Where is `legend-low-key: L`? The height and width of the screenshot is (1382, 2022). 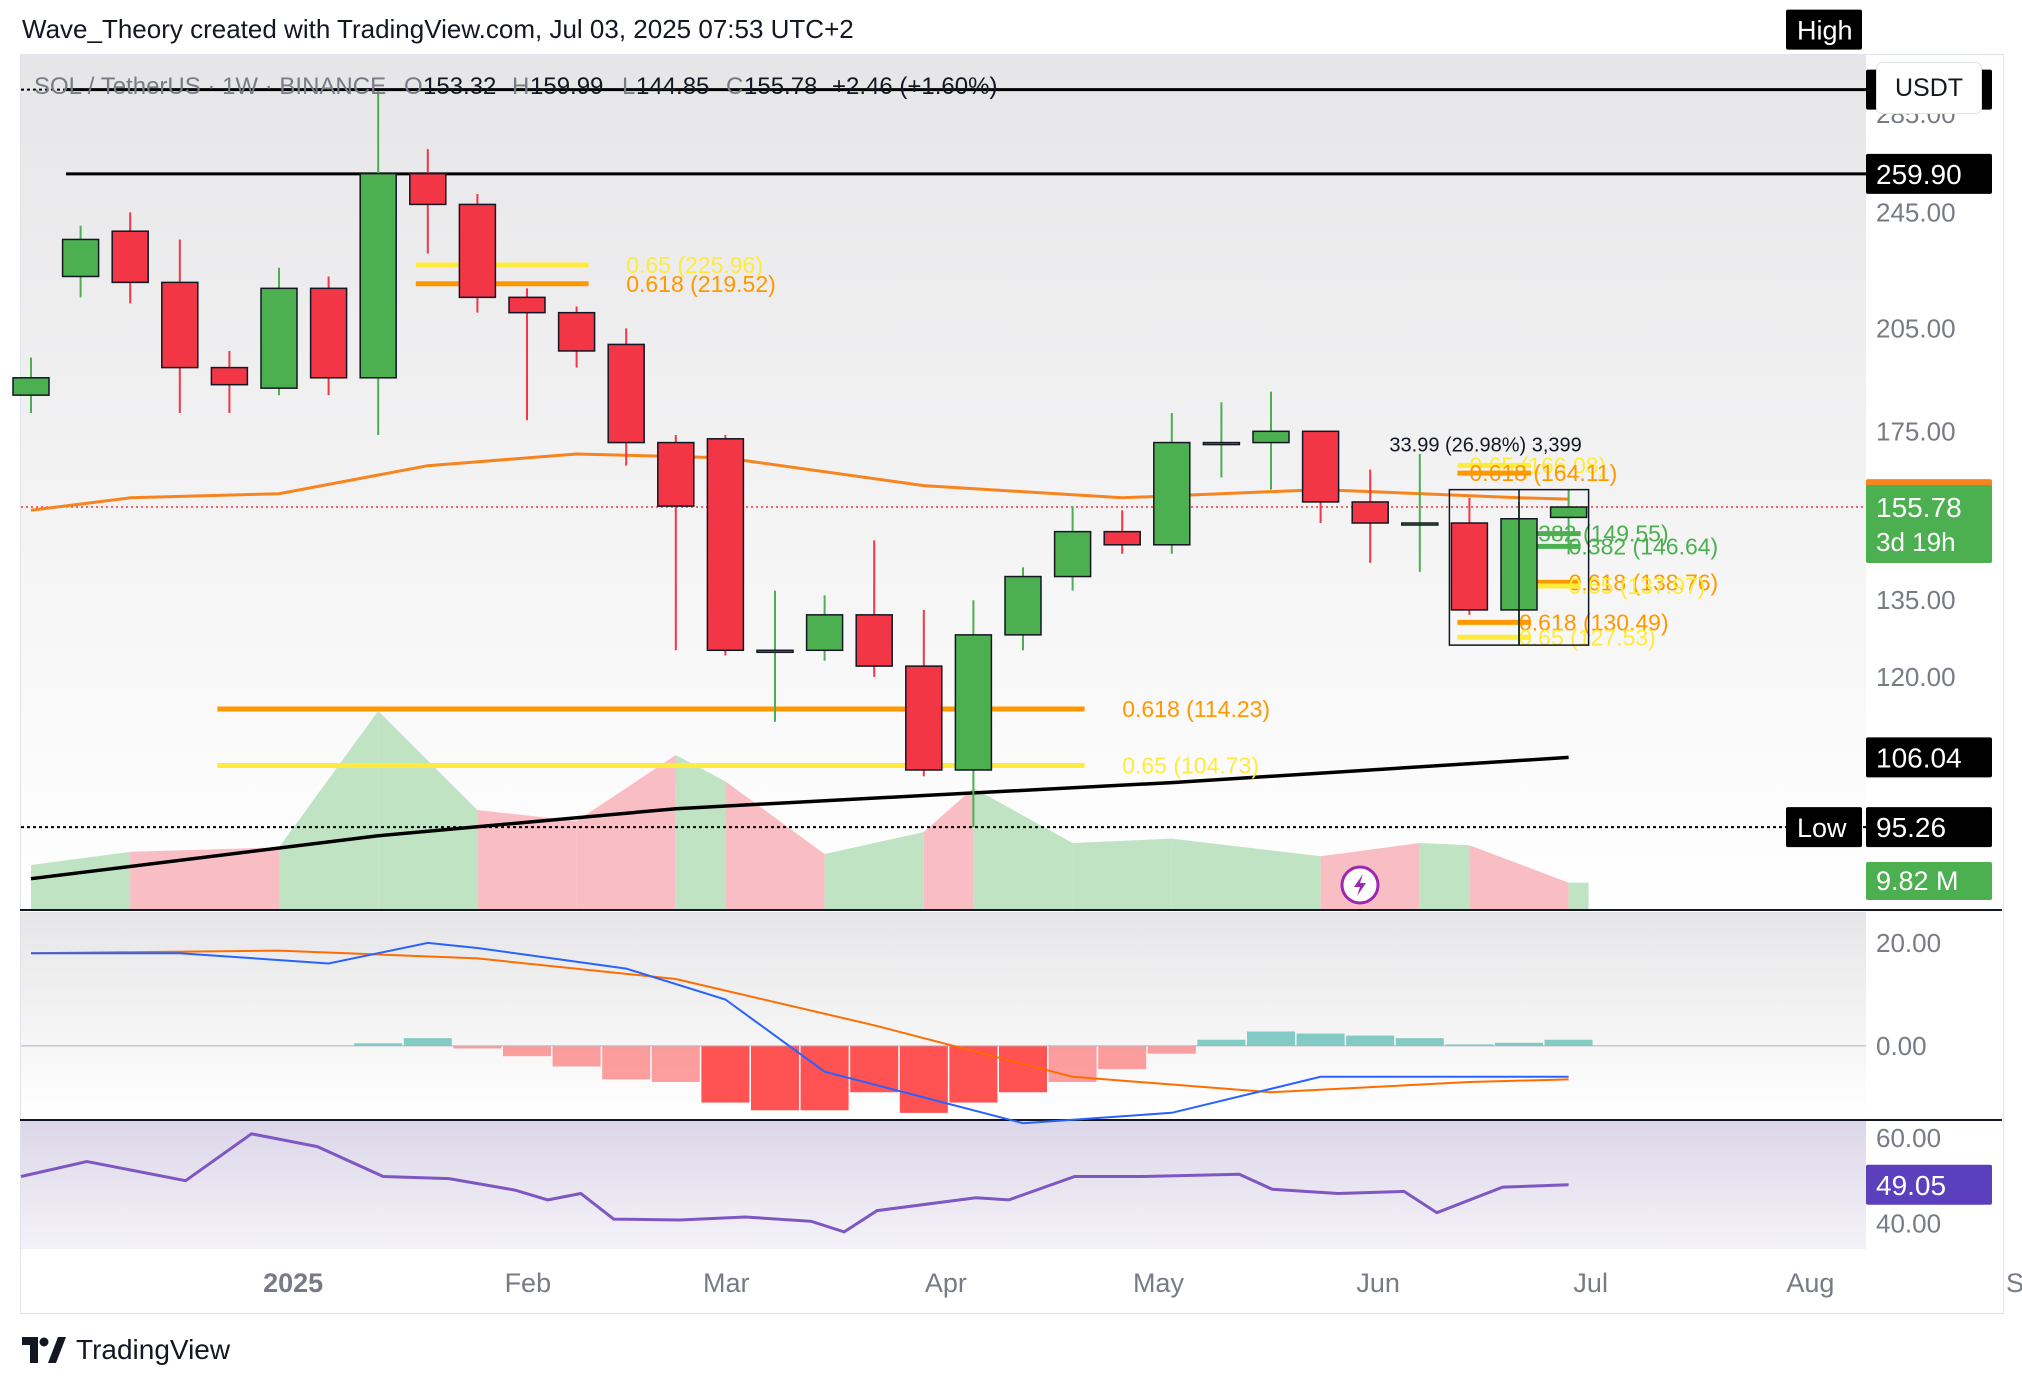 legend-low-key: L is located at coordinates (628, 86).